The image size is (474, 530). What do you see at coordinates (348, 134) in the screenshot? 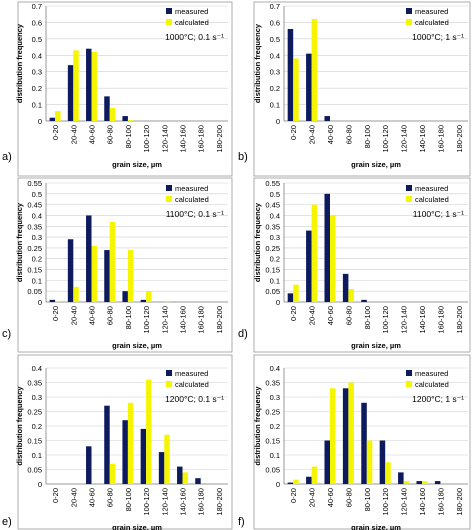
I see `x-tick-label: 60-80` at bounding box center [348, 134].